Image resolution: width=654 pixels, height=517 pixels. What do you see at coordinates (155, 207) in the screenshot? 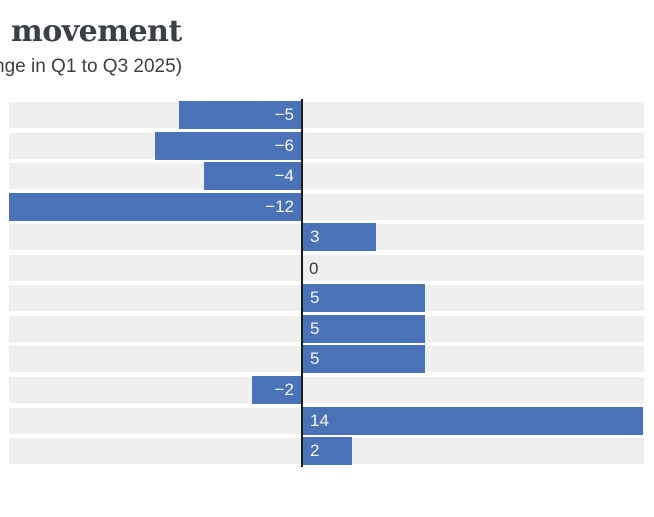
I see `bar: −12` at bounding box center [155, 207].